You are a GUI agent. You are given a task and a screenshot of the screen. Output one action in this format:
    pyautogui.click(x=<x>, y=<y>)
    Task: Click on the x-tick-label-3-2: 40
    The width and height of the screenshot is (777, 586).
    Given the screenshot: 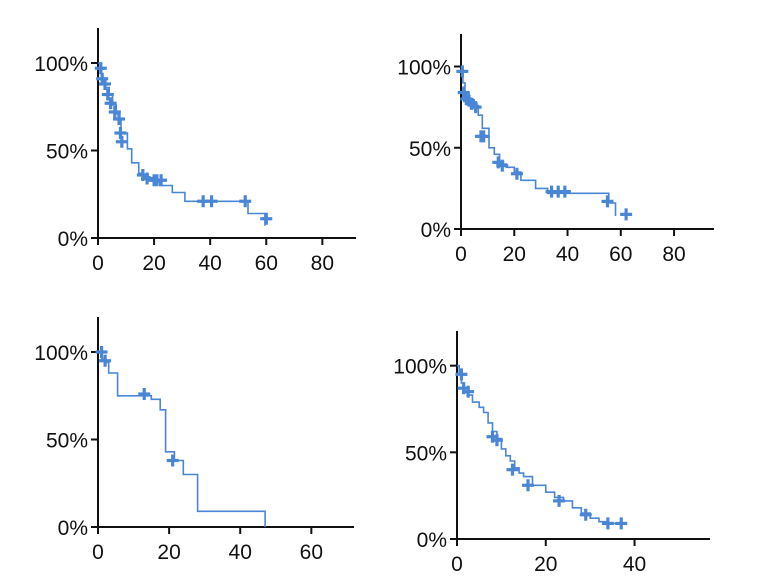 What is the action you would take?
    pyautogui.click(x=240, y=552)
    